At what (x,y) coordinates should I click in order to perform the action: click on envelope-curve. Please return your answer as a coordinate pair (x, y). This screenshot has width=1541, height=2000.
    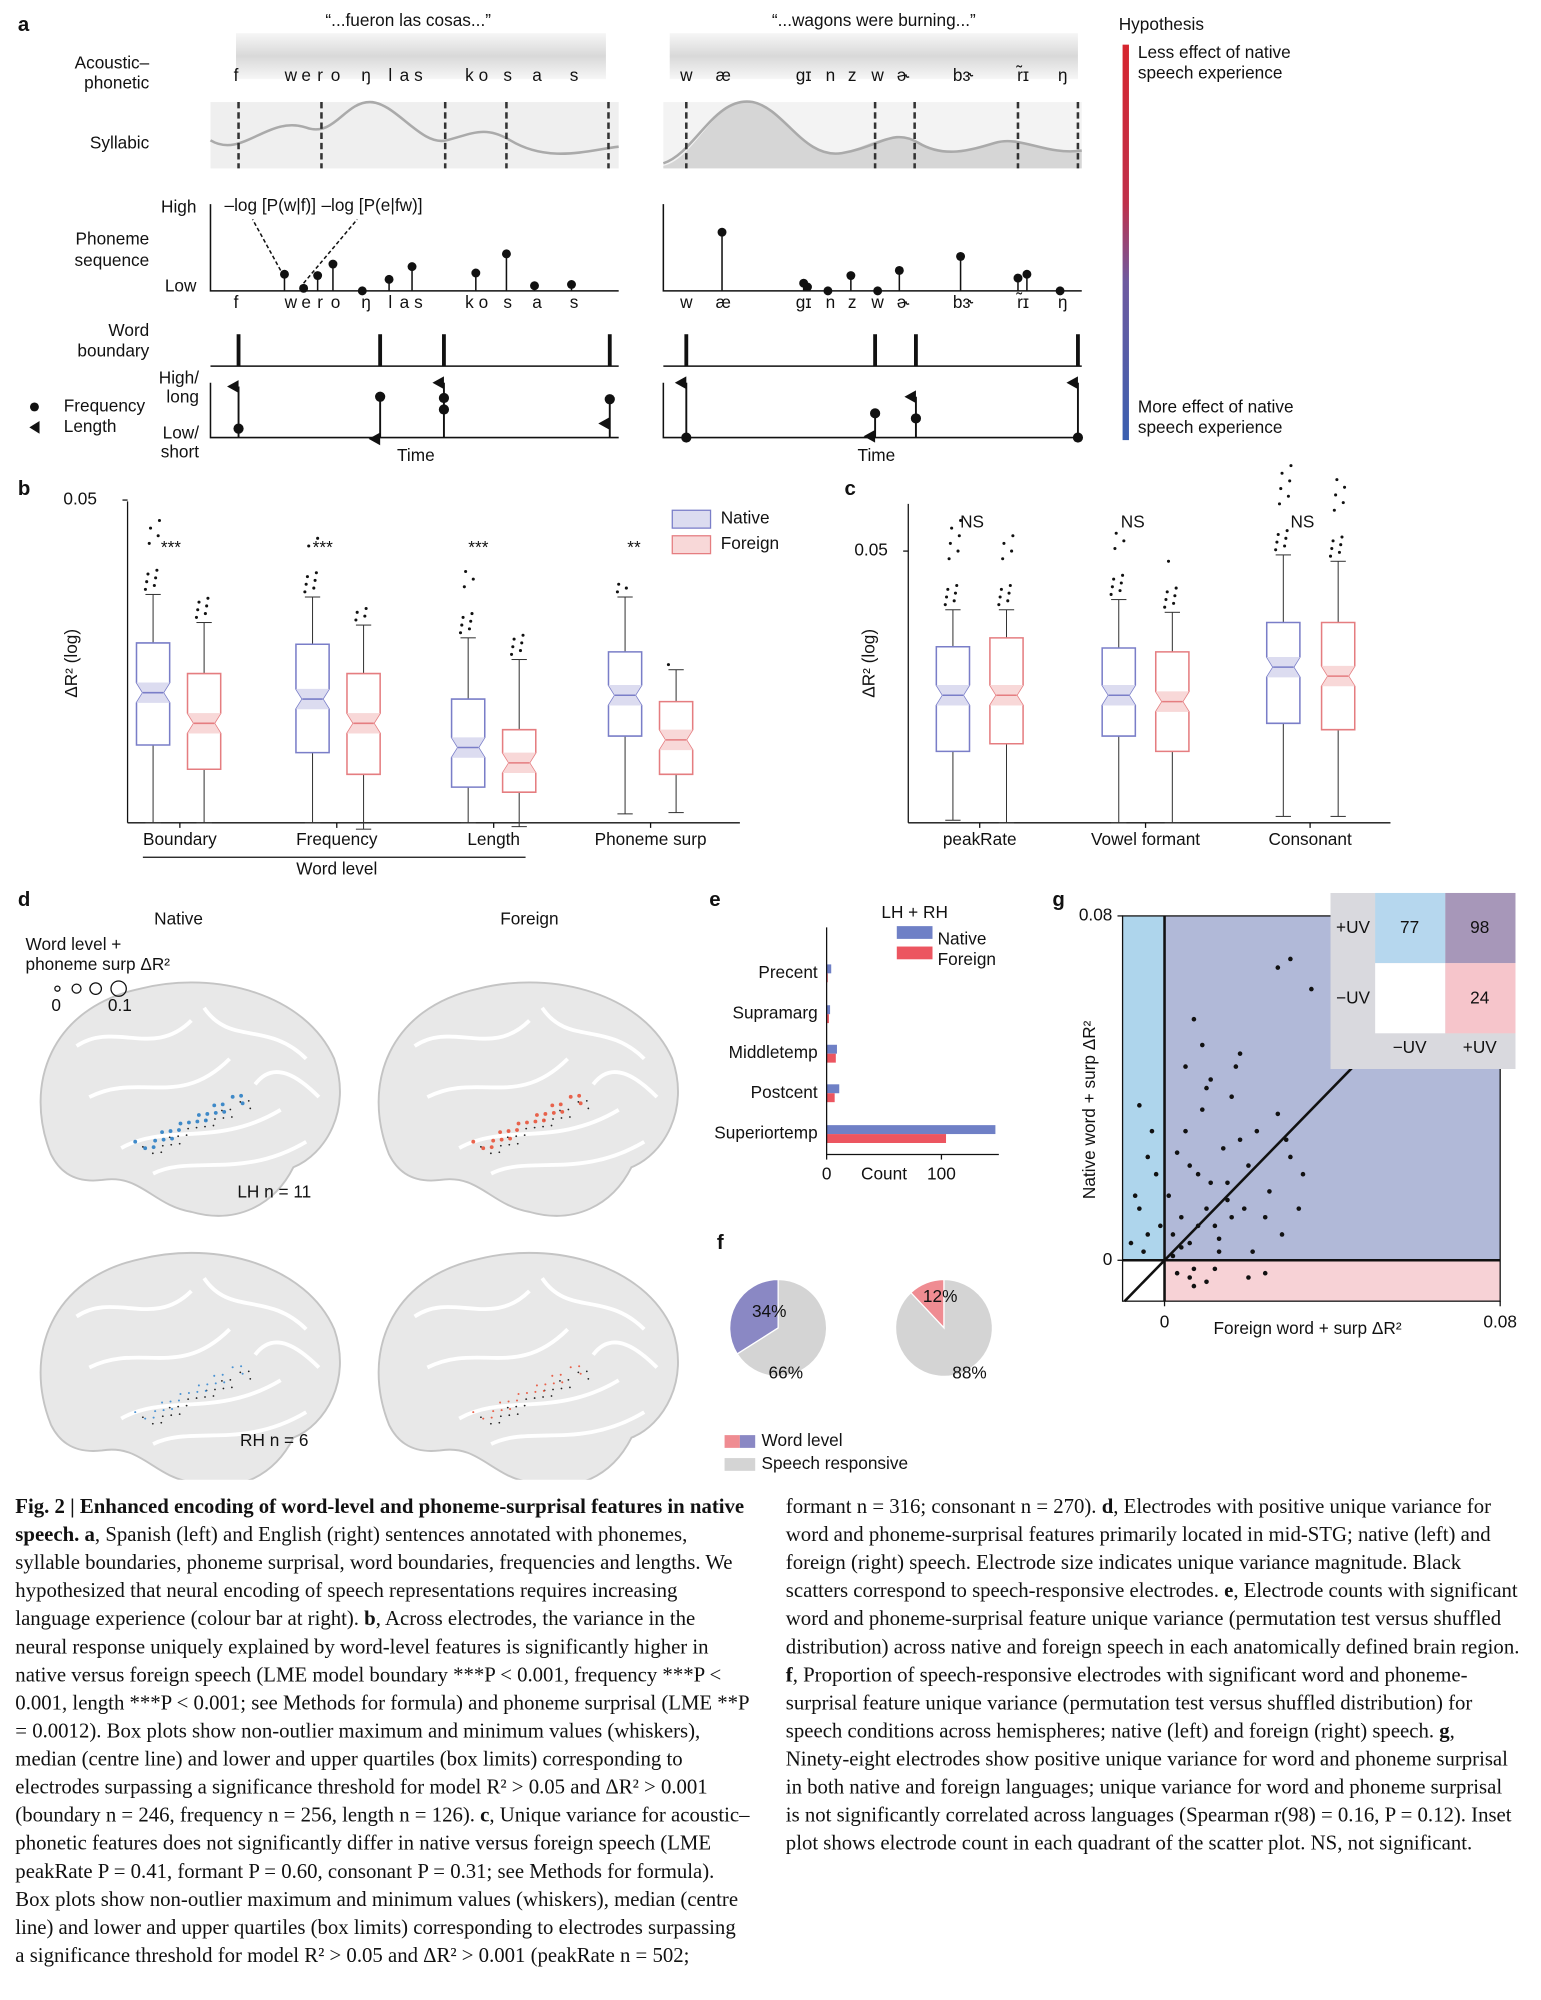
    Looking at the image, I should click on (414, 127).